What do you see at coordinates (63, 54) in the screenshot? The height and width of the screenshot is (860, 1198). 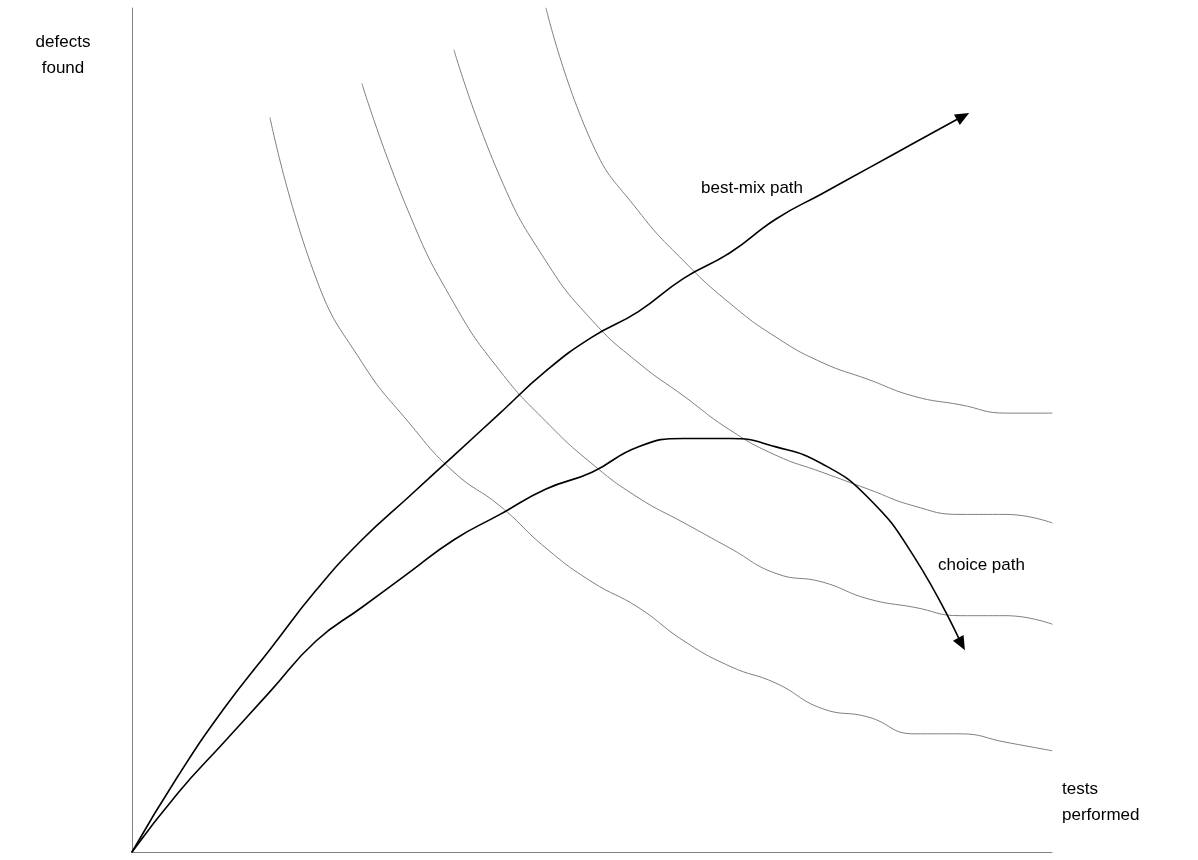 I see `y-axis-title: defects found` at bounding box center [63, 54].